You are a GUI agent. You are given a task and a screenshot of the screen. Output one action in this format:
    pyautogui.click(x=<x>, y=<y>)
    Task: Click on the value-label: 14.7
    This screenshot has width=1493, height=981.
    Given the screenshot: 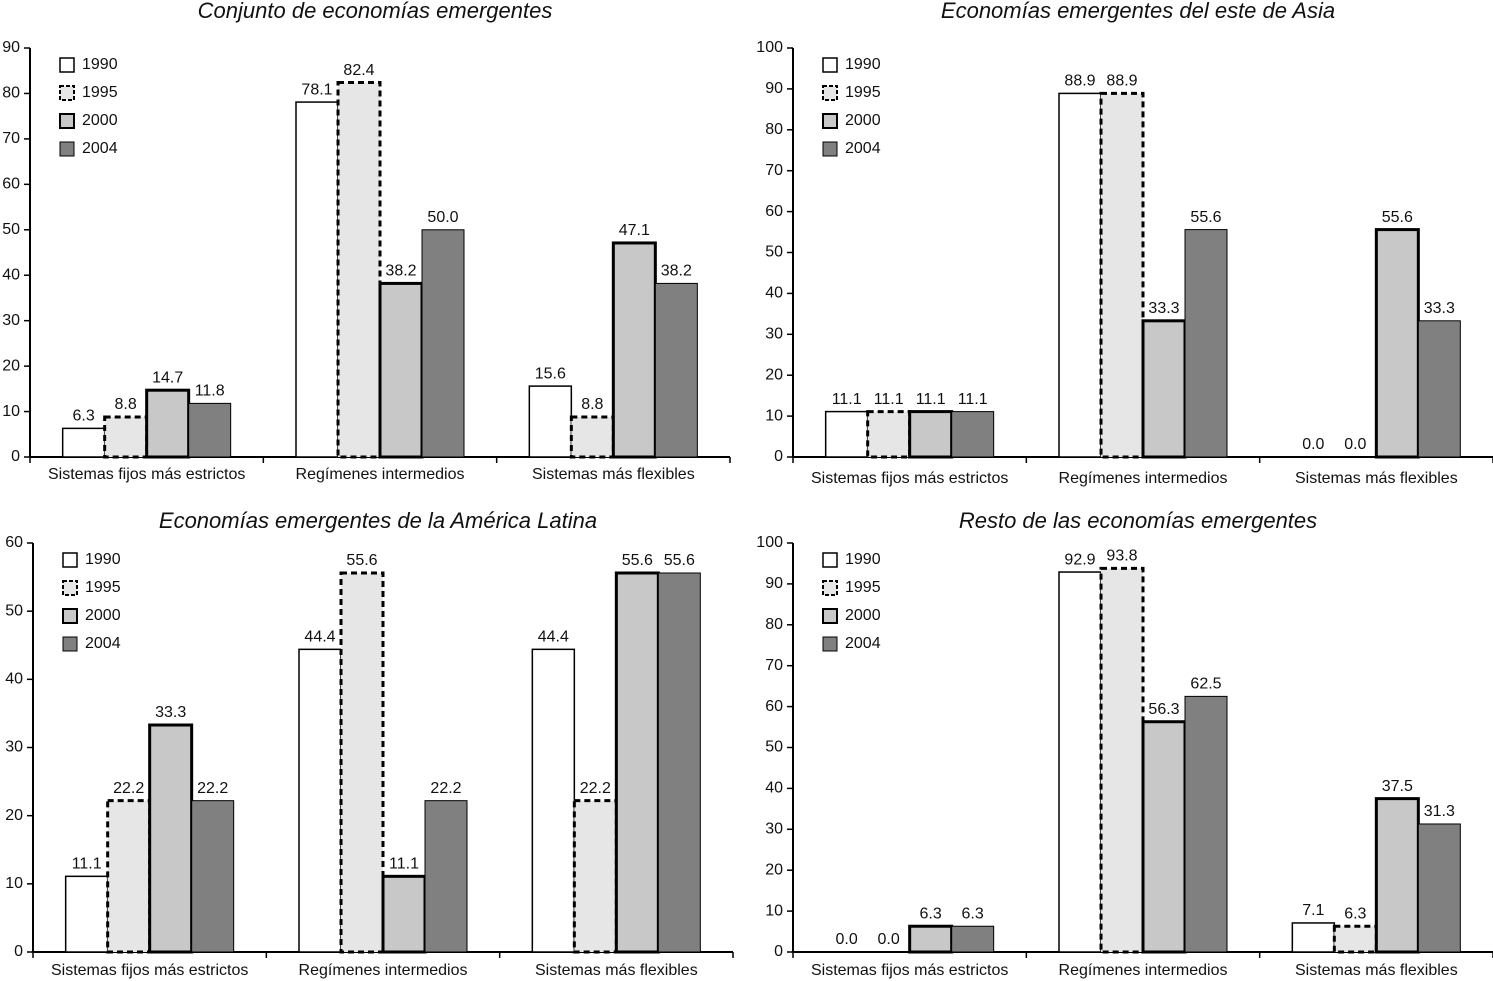 What is the action you would take?
    pyautogui.click(x=167, y=377)
    